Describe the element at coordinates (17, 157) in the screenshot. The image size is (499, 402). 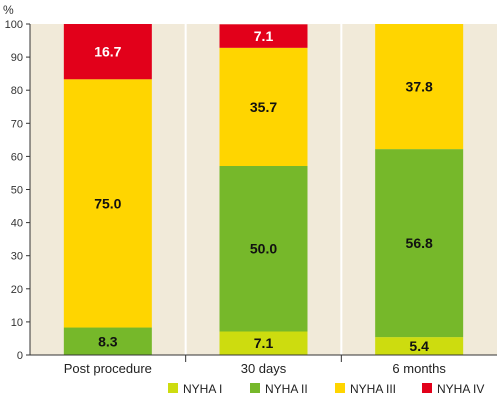
I see `y-axis-tick-label: 60` at that location.